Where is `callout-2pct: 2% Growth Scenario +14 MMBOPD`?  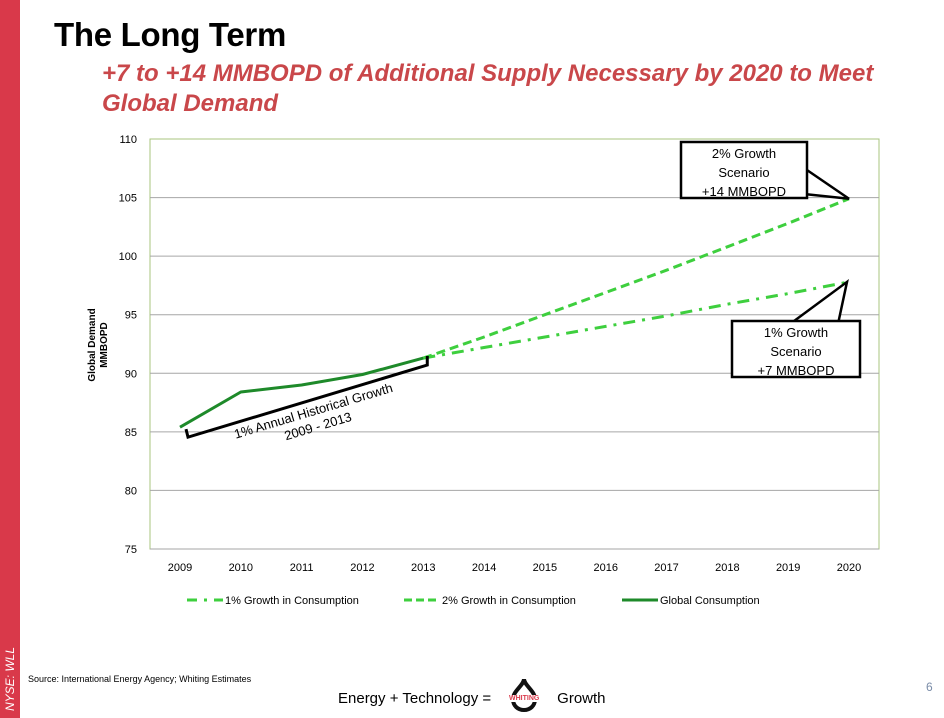
callout-2pct: 2% Growth Scenario +14 MMBOPD is located at coordinates (764, 170).